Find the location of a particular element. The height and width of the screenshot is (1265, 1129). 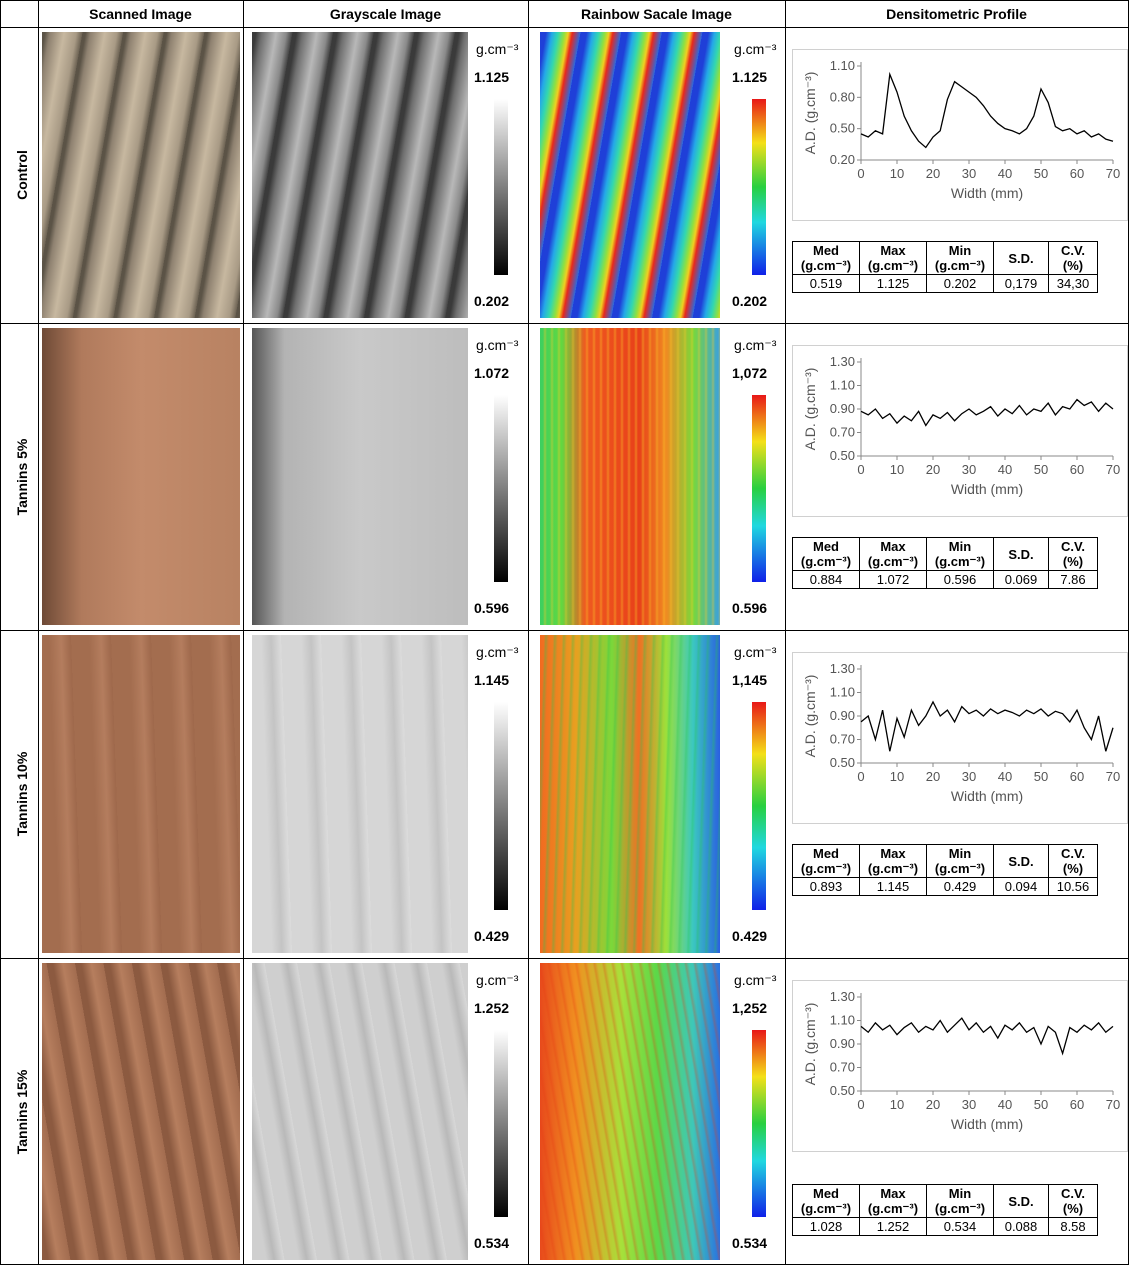

stats-header: Min (g.cm⁻³) is located at coordinates (960, 1201).